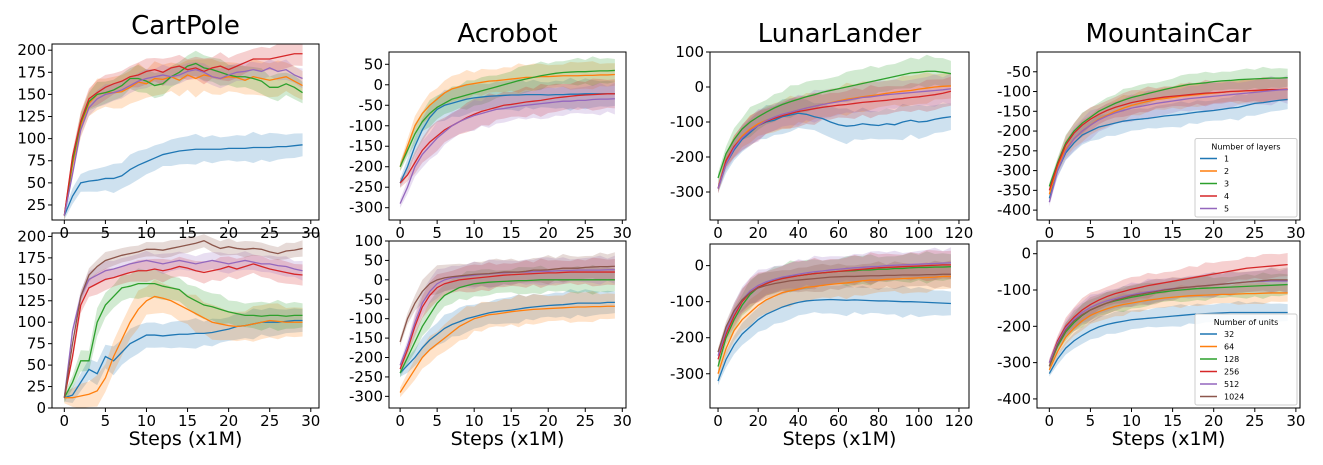 The height and width of the screenshot is (465, 1323). Describe the element at coordinates (1226, 209) in the screenshot. I see `legend-entry-5: 5` at that location.